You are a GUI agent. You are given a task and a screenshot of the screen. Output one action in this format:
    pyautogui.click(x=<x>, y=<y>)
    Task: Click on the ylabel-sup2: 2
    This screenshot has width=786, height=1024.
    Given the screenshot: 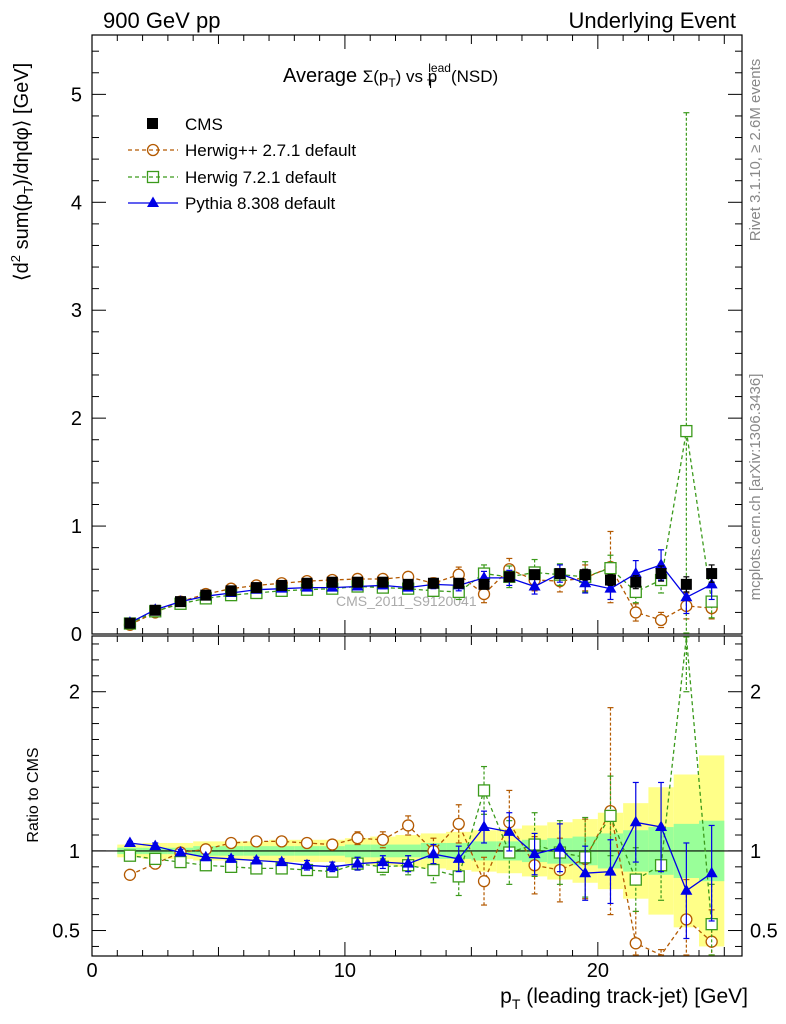 What is the action you would take?
    pyautogui.click(x=15, y=258)
    